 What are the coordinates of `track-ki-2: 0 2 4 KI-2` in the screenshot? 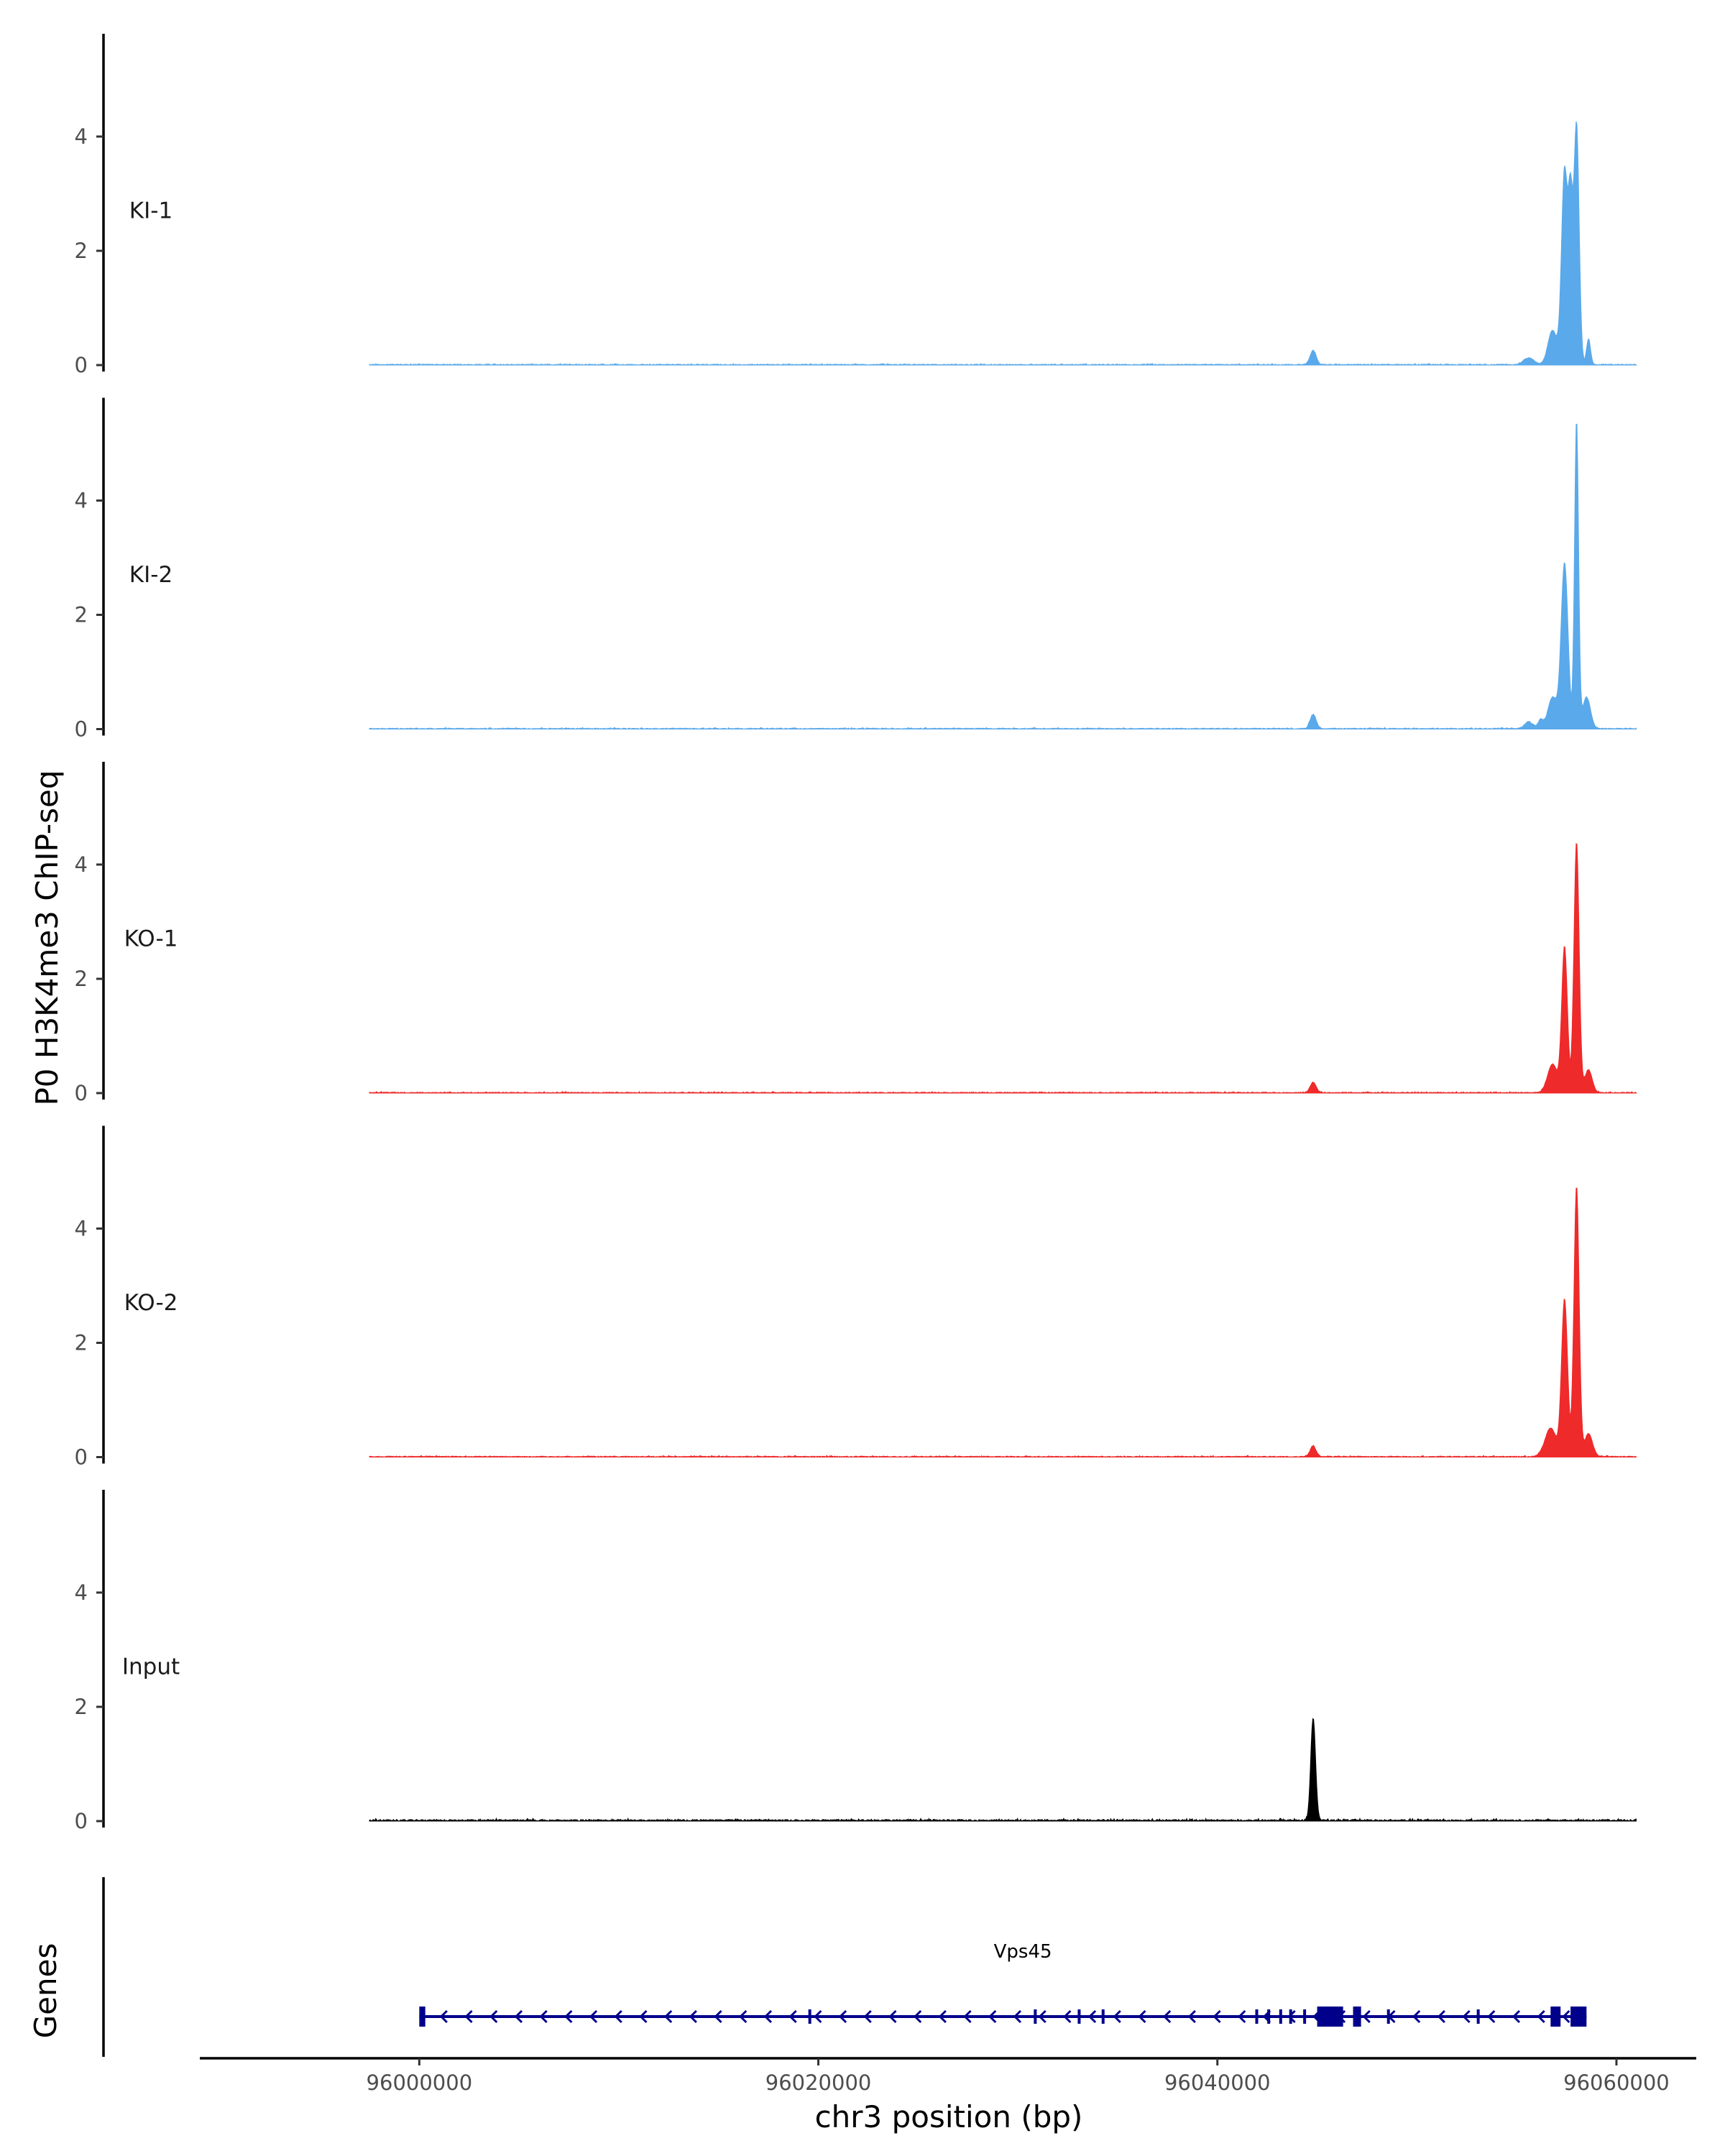 It's located at (856, 570).